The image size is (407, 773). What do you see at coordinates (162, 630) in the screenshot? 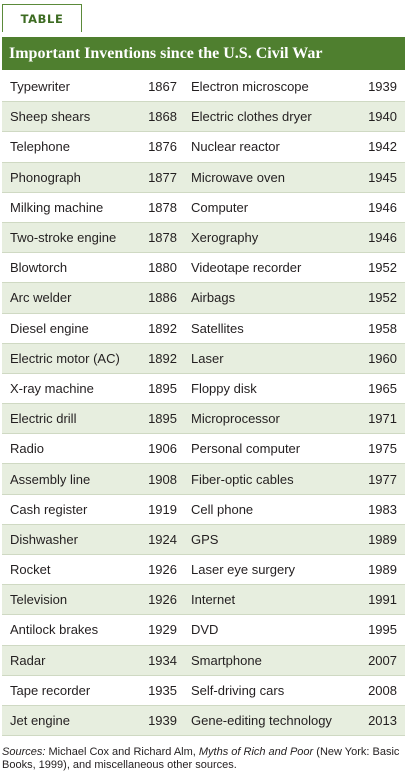
I see `year-left: 1929` at bounding box center [162, 630].